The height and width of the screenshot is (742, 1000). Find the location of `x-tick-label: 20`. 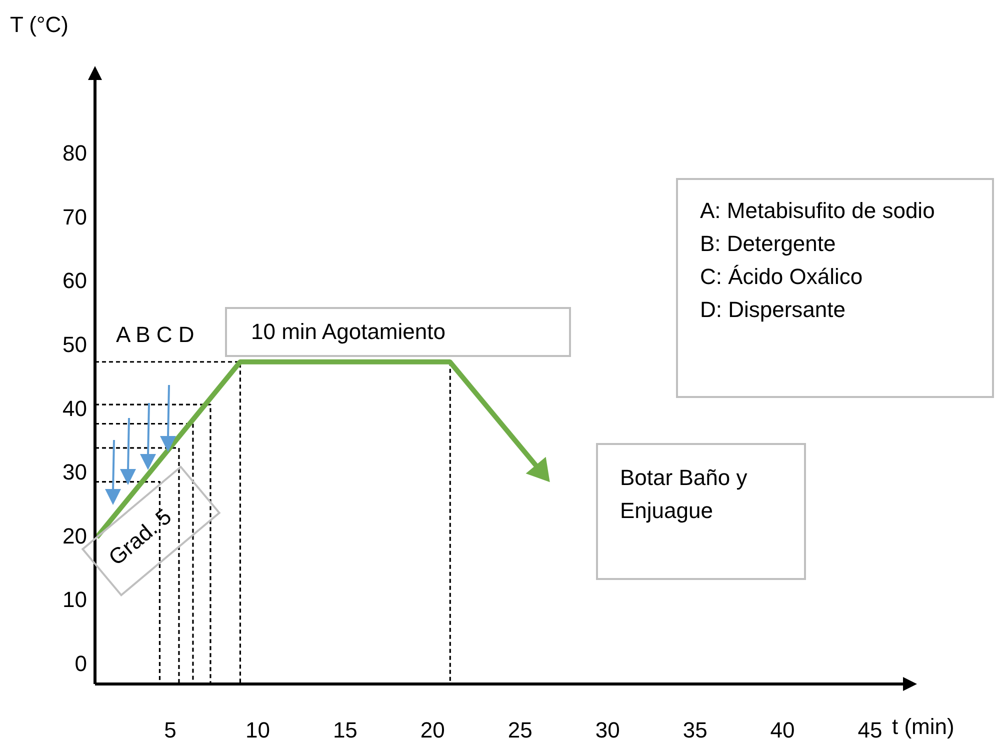

x-tick-label: 20 is located at coordinates (432, 729).